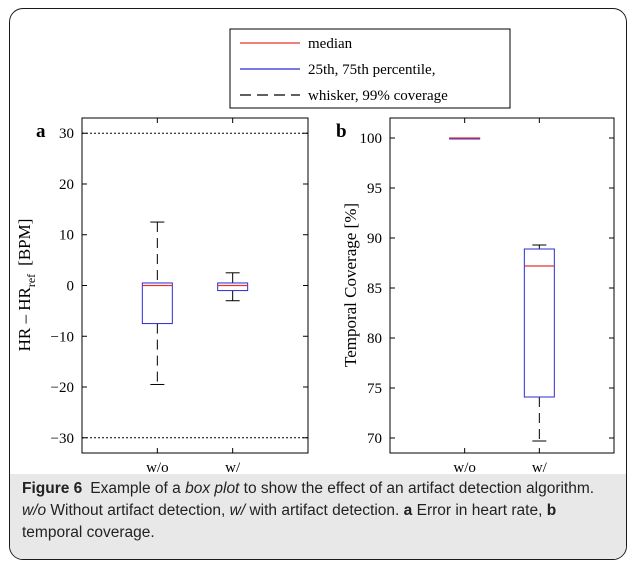 This screenshot has width=636, height=567. I want to click on b-ytick-label: 80, so click(374, 339).